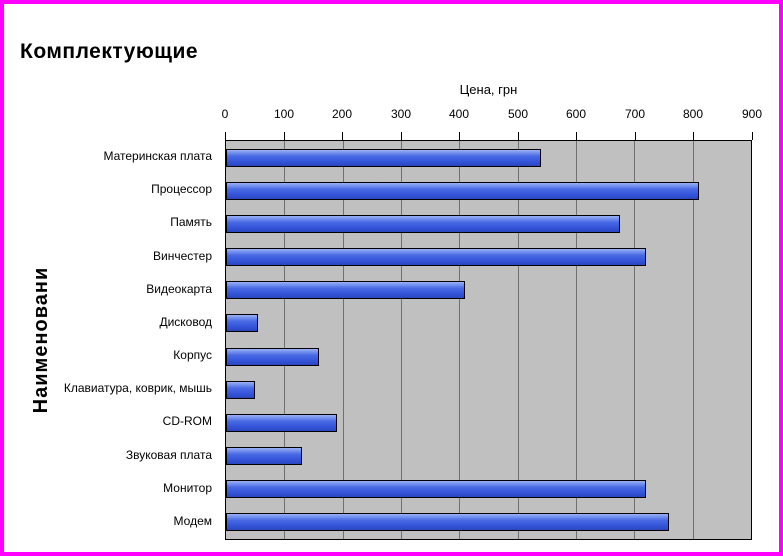 The height and width of the screenshot is (556, 783). What do you see at coordinates (182, 256) in the screenshot?
I see `category-label-3: Винчестер` at bounding box center [182, 256].